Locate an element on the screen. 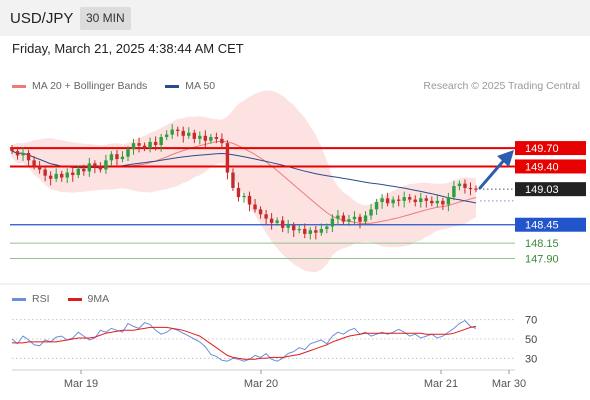 The image size is (590, 400). x-tick-label: Mar 20 is located at coordinates (261, 384).